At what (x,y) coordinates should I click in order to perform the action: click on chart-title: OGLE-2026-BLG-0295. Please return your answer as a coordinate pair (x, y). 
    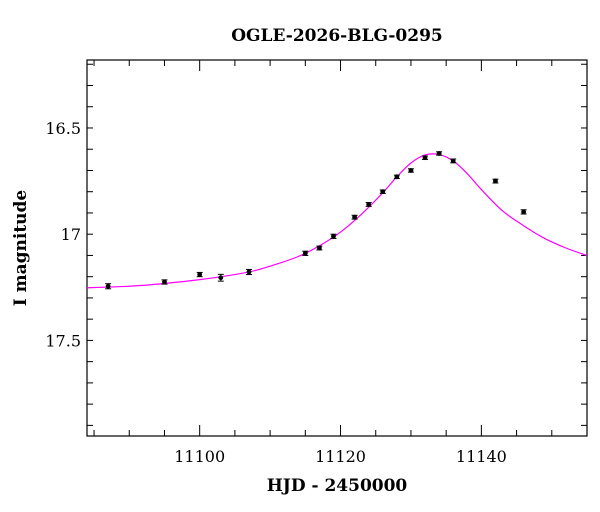
    Looking at the image, I should click on (337, 36).